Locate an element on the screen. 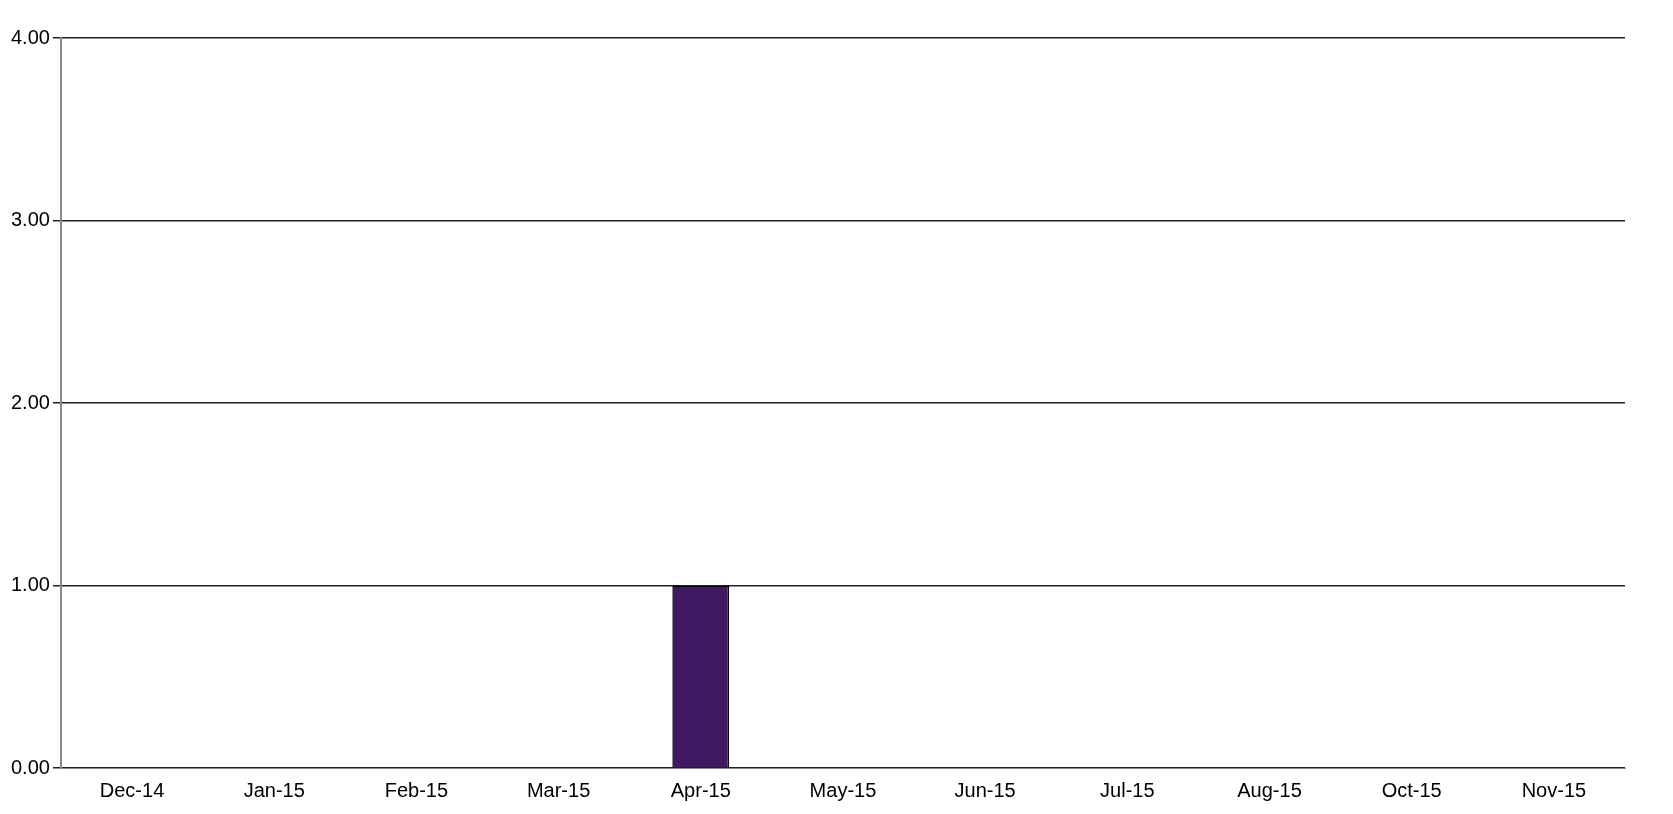 This screenshot has width=1673, height=814. y-tick-label: 2.00 is located at coordinates (30, 401).